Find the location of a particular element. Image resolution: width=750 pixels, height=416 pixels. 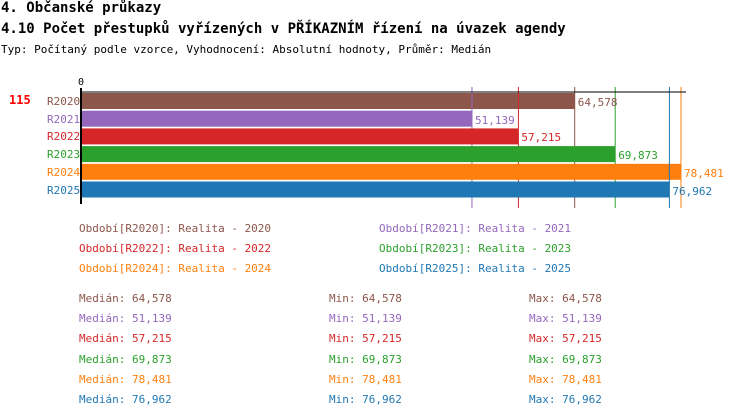

stat-max: Max: 64,578 is located at coordinates (565, 298).